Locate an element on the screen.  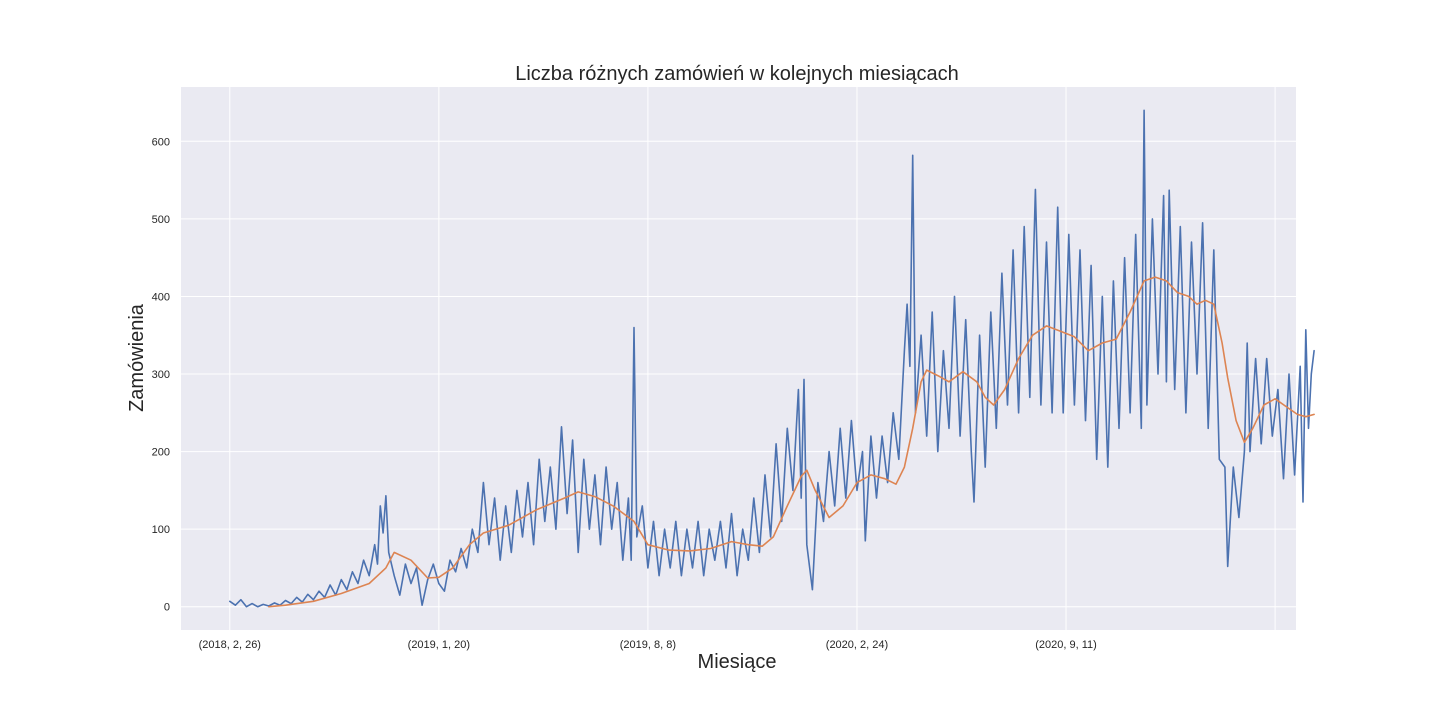
x-tick-label: (2019, 1, 20) is located at coordinates (439, 645).